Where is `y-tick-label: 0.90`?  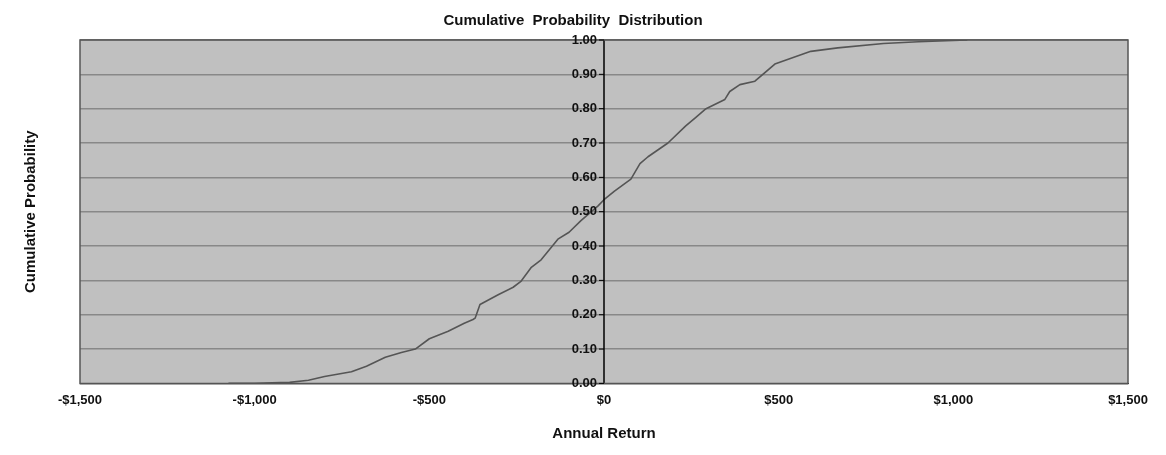 y-tick-label: 0.90 is located at coordinates (584, 73).